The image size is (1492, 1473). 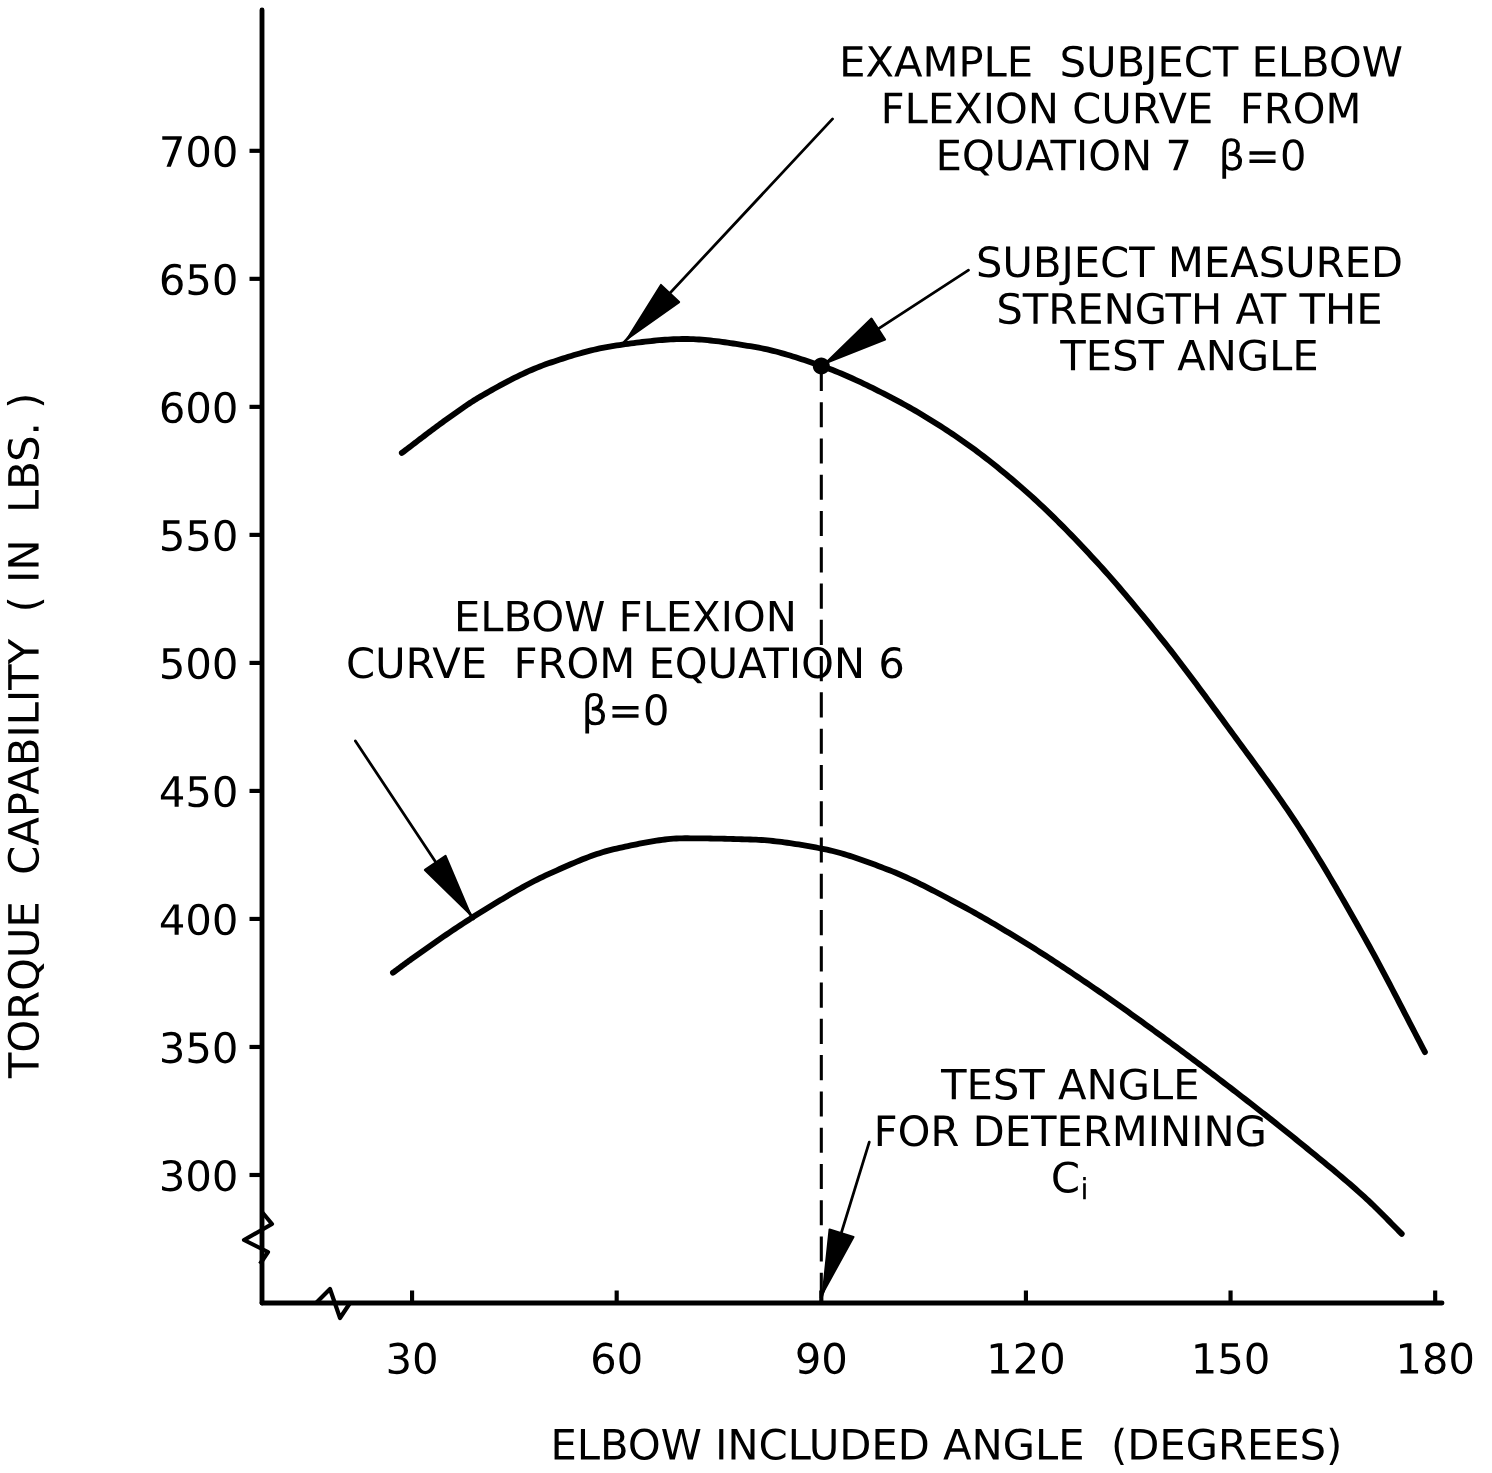 What do you see at coordinates (1070, 1134) in the screenshot?
I see `annotation: TEST ANGLE FOR DETERMINING C$_{i}$` at bounding box center [1070, 1134].